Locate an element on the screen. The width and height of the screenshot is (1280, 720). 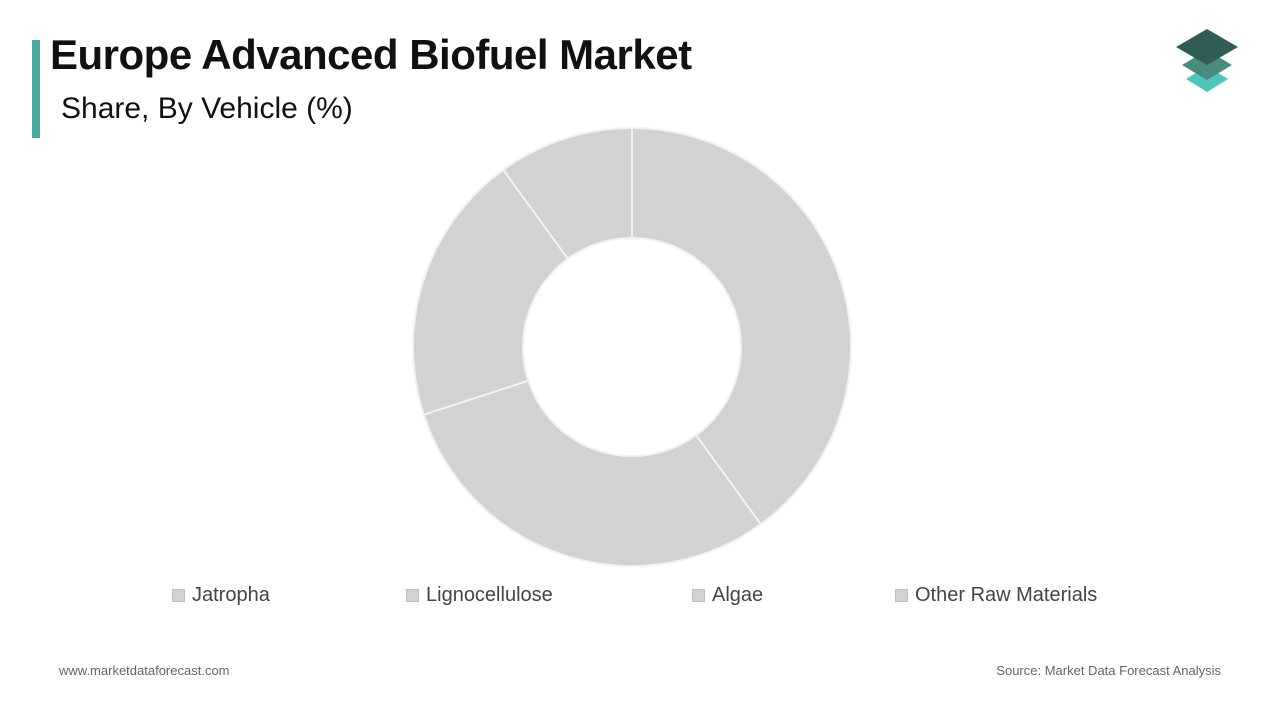
donut-slice-lignocellulose is located at coordinates (592, 473).